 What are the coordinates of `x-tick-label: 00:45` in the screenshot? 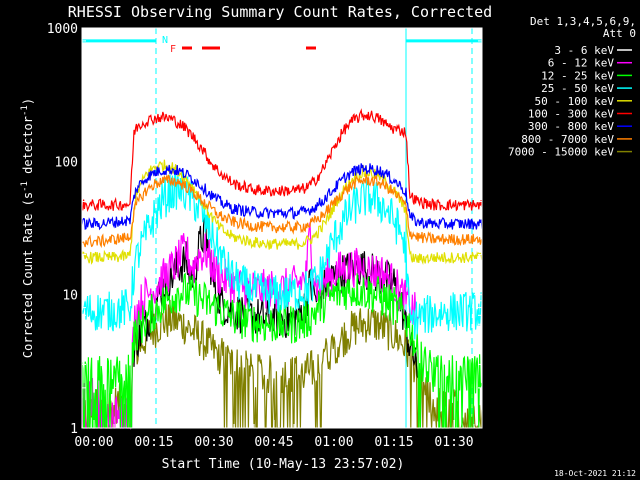 It's located at (273, 442).